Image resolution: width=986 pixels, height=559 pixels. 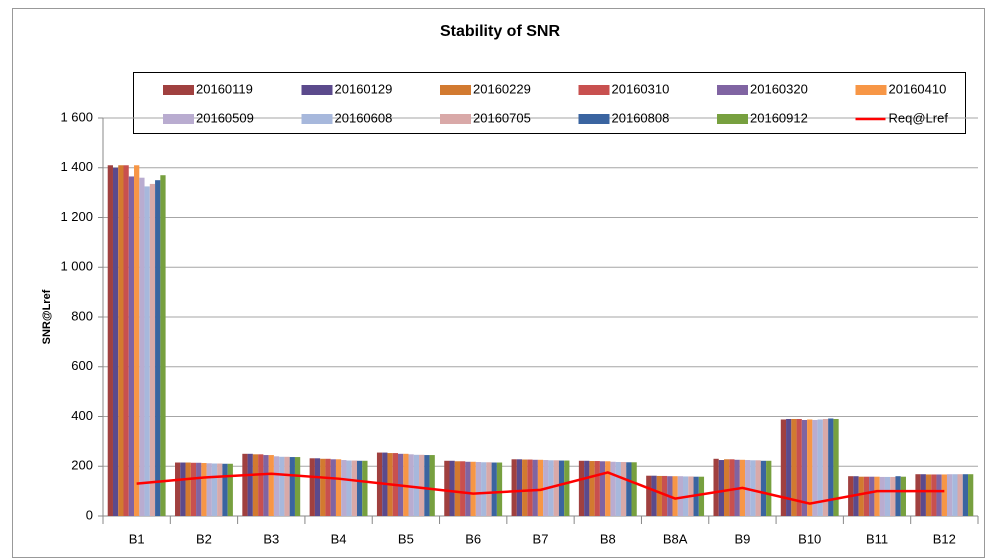 What do you see at coordinates (918, 88) in the screenshot?
I see `legend-label: 20160410` at bounding box center [918, 88].